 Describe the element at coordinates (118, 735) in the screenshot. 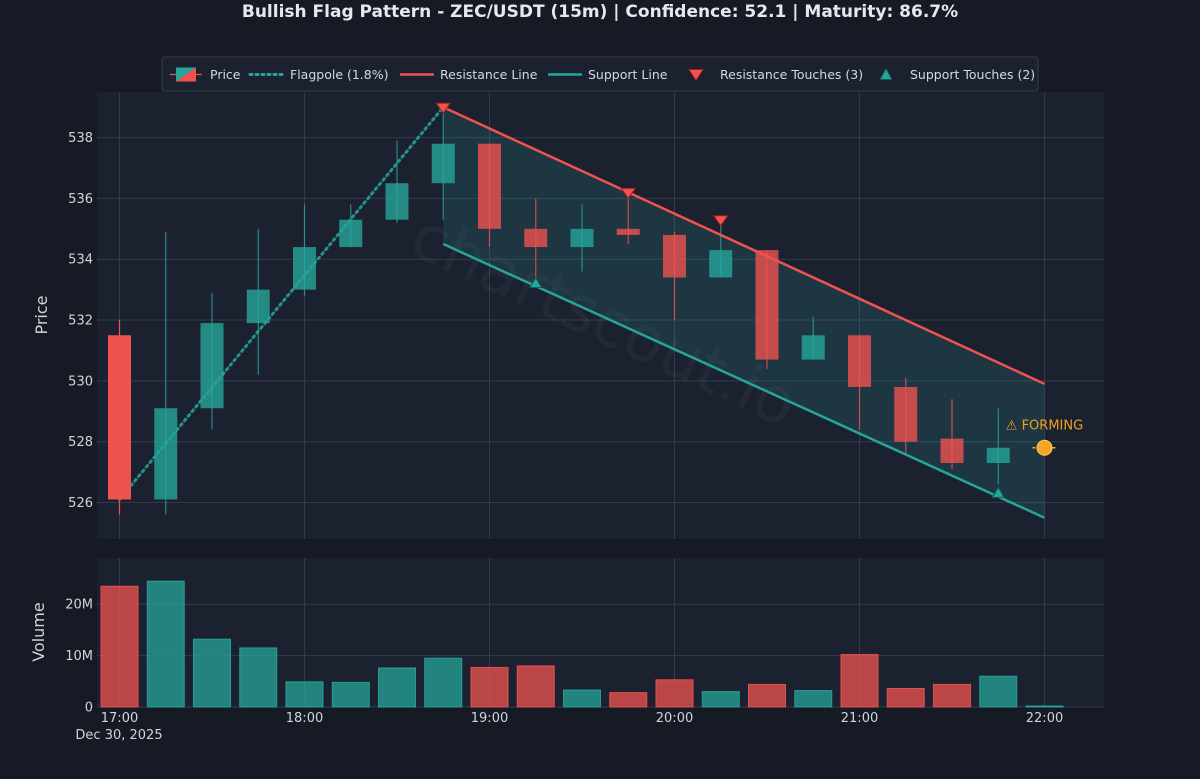

I see `x-tick-date-label: Dec 30, 2025` at that location.